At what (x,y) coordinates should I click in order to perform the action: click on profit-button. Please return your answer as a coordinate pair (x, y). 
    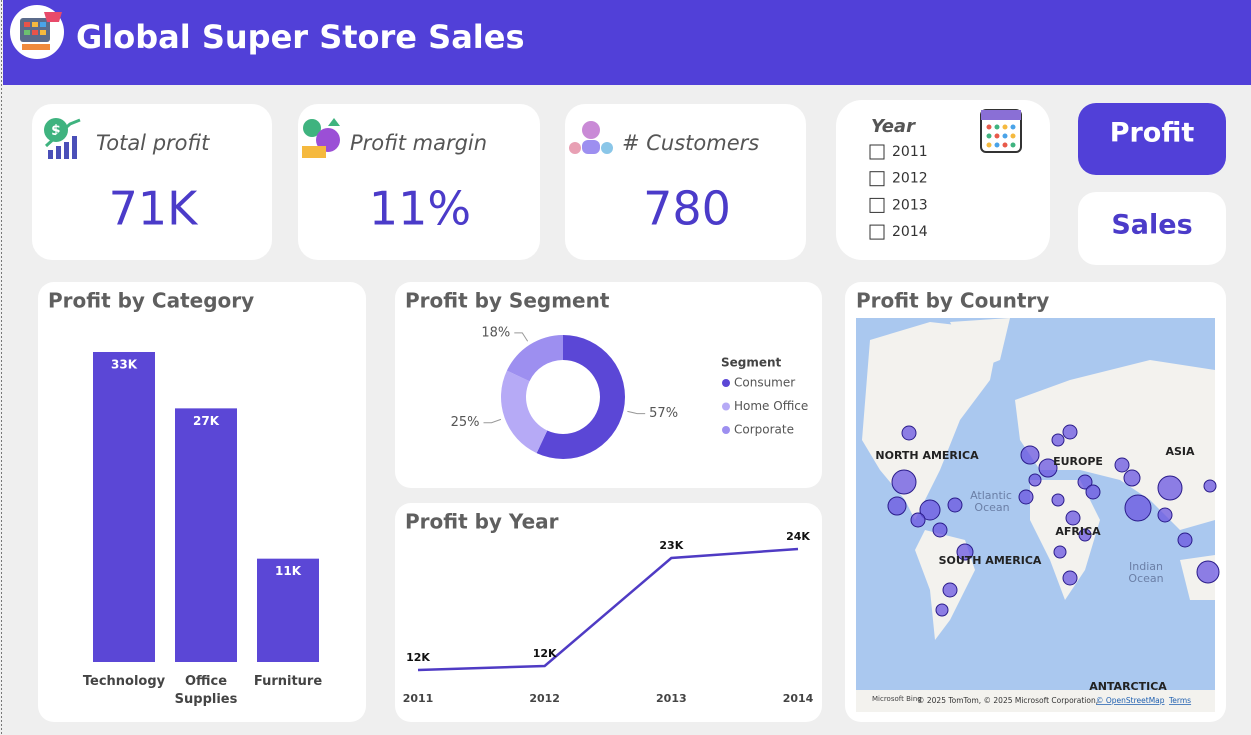
    Looking at the image, I should click on (1152, 139).